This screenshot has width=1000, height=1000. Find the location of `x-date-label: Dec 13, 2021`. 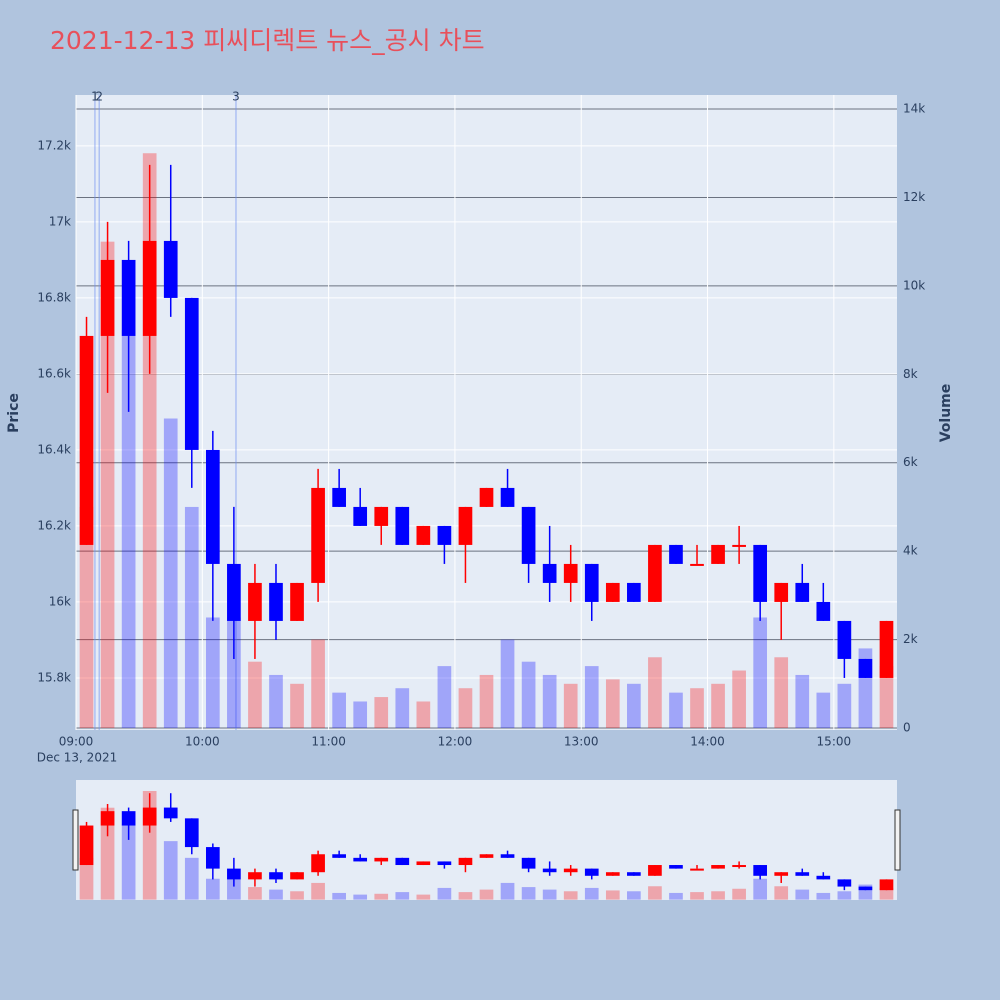

x-date-label: Dec 13, 2021 is located at coordinates (77, 758).